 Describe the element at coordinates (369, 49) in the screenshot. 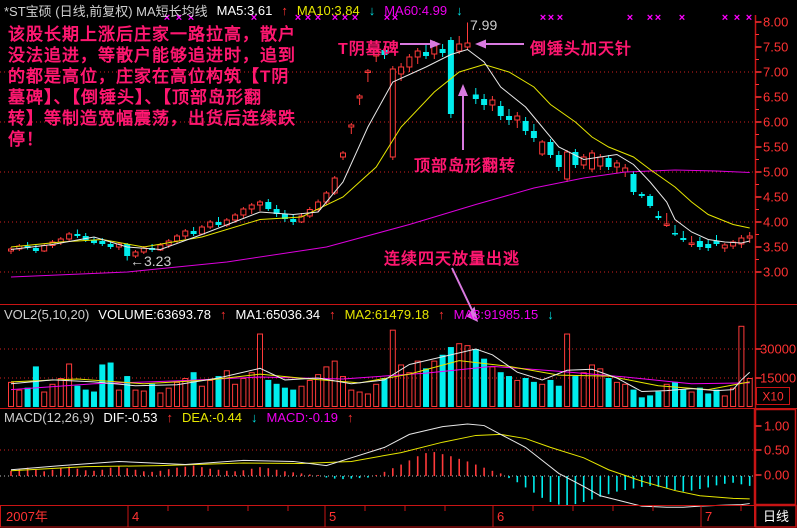

I see `annotation-gravestone: T阴墓碑` at that location.